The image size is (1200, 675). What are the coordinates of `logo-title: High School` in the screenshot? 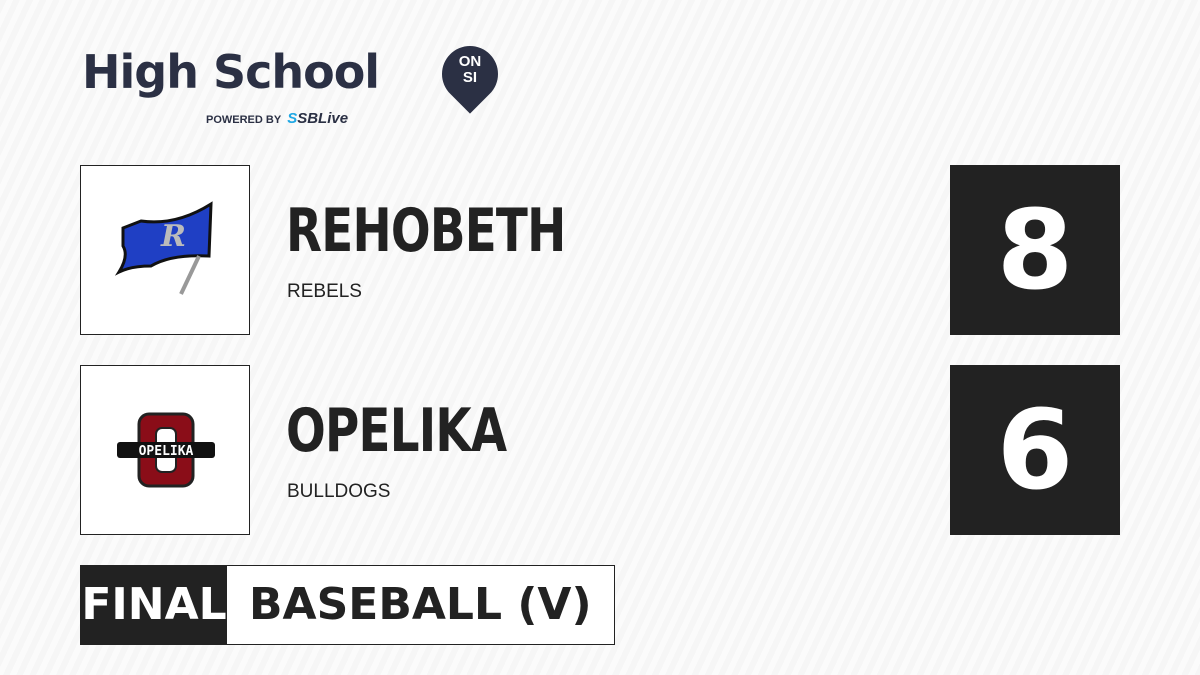 It's located at (231, 72).